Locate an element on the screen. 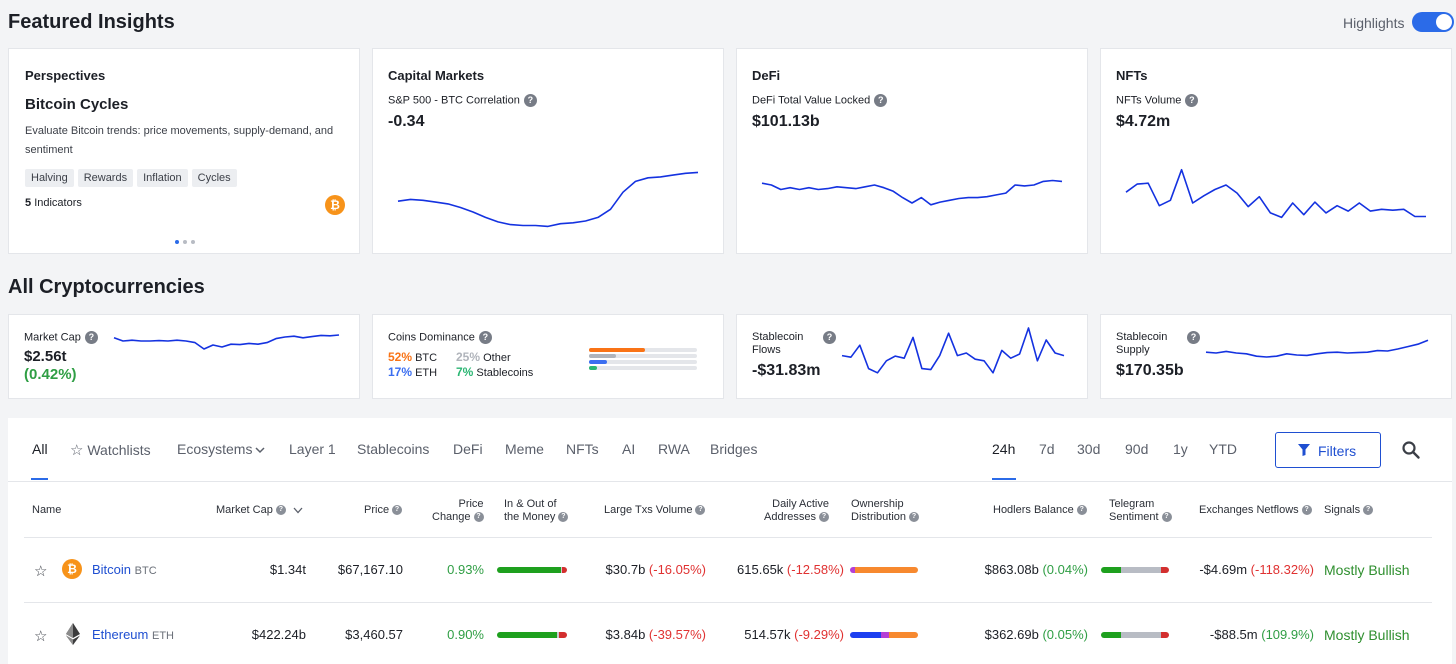 The height and width of the screenshot is (664, 1456). search-icon is located at coordinates (1411, 450).